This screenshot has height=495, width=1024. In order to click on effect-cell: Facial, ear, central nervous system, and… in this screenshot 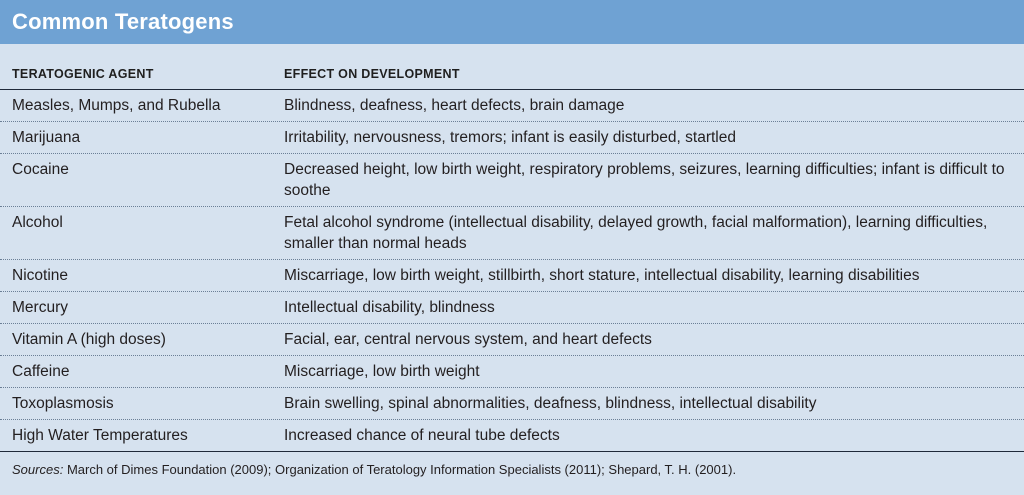, I will do `click(468, 339)`.